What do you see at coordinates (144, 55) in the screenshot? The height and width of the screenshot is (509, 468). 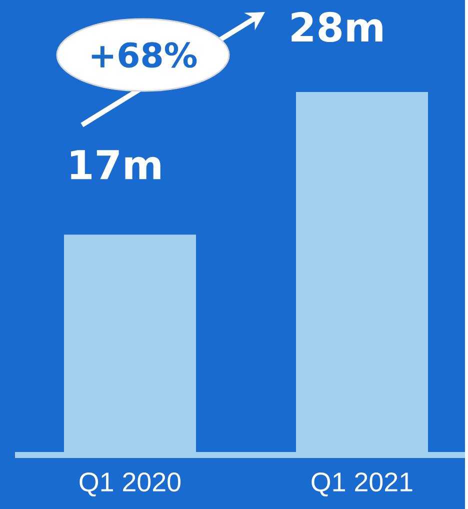 I see `text: +68%` at bounding box center [144, 55].